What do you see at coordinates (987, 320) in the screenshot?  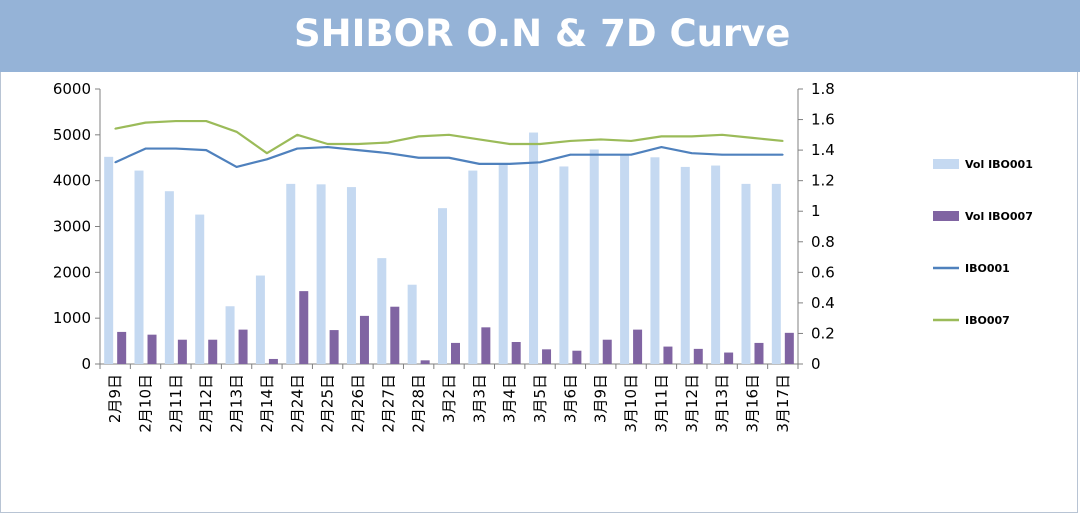 I see `legend-label-ibo007: IBO007` at bounding box center [987, 320].